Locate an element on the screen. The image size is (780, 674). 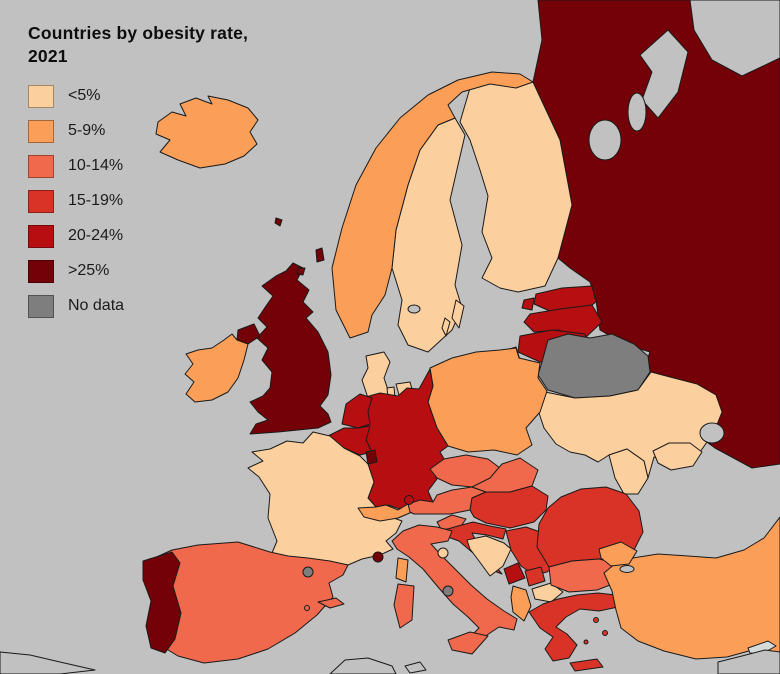
microstate-monaco is located at coordinates (378, 557).